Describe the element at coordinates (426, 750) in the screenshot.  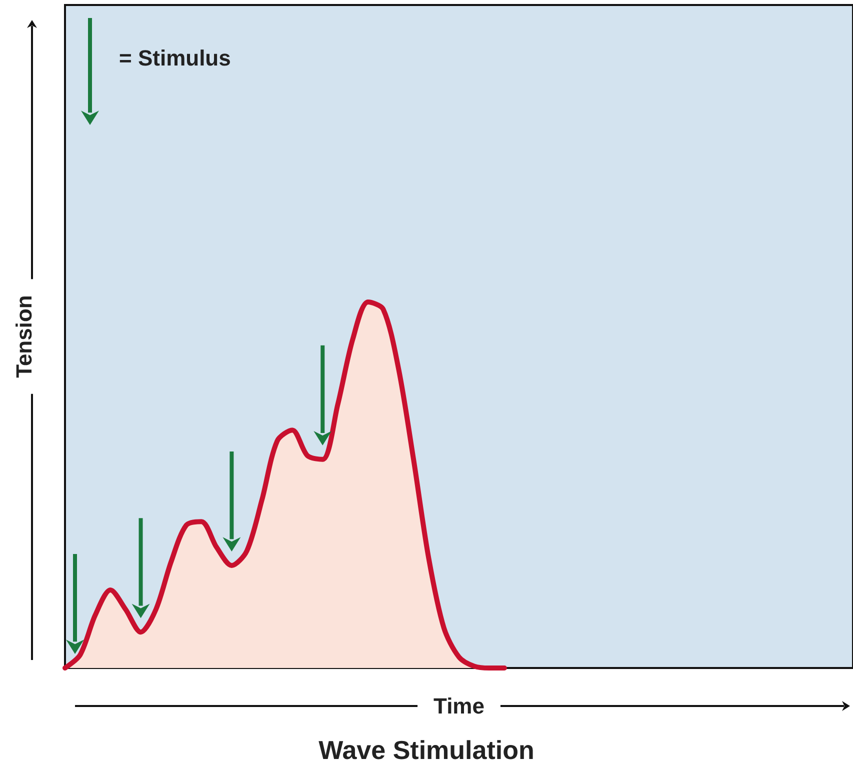
I see `text: Wave Stimulation` at that location.